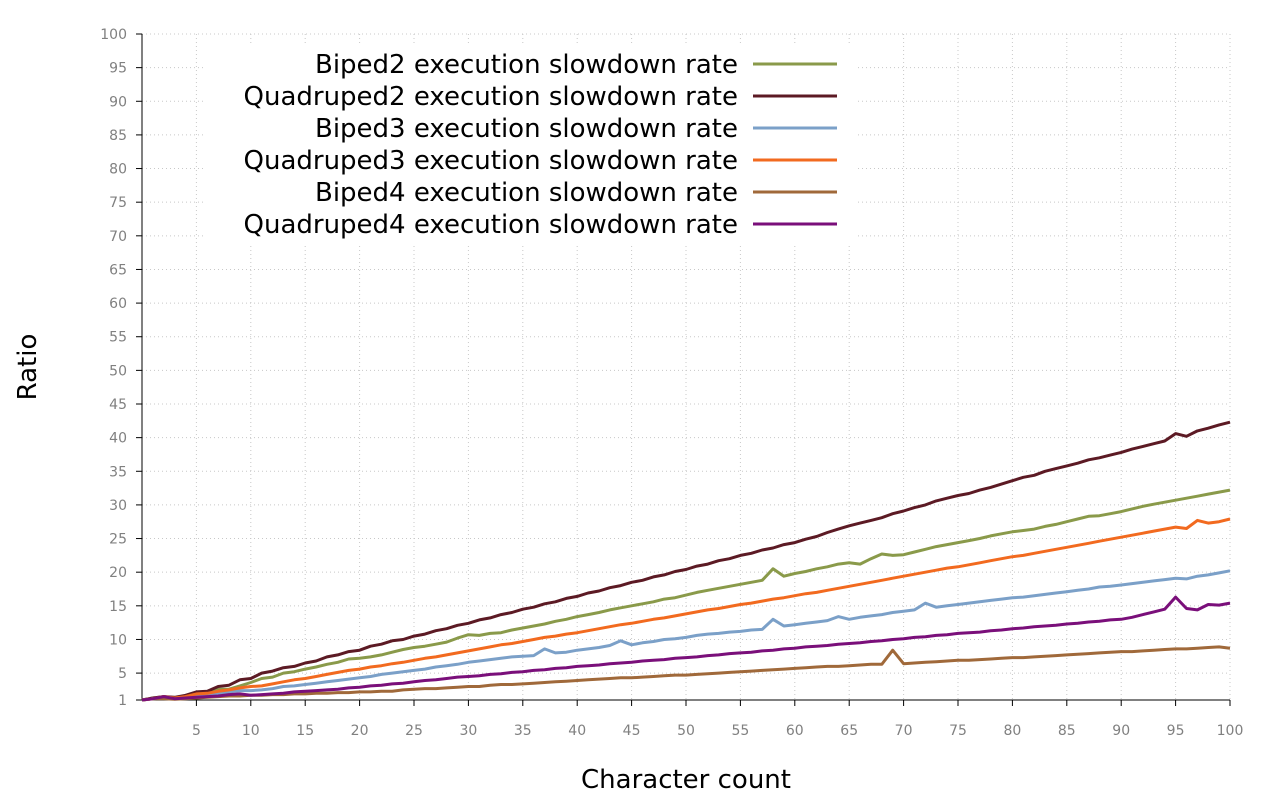 The height and width of the screenshot is (800, 1280). What do you see at coordinates (122, 701) in the screenshot?
I see `y-tick-label: 1` at bounding box center [122, 701].